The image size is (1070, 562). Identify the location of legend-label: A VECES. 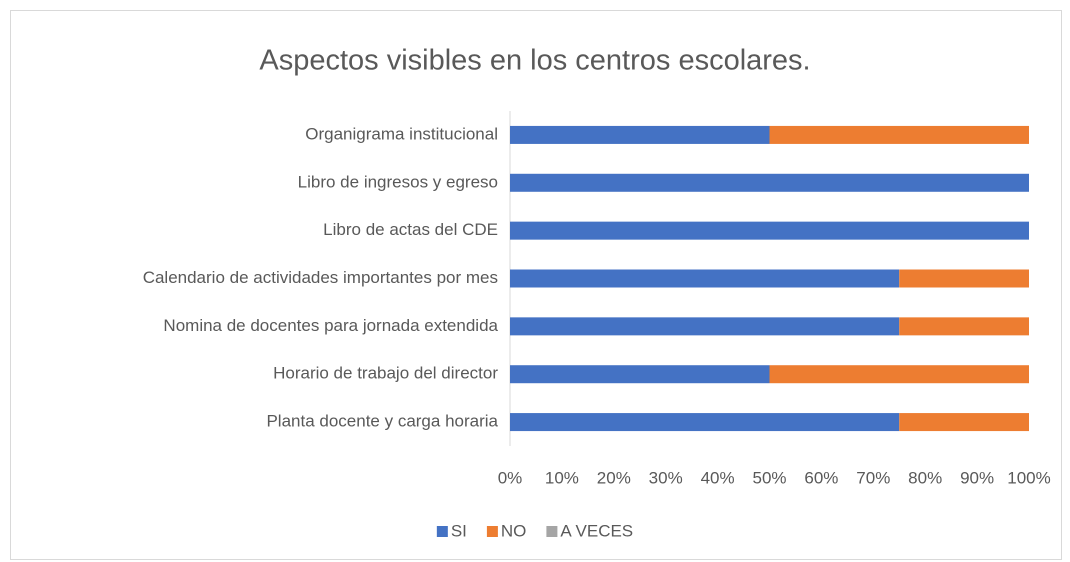
(596, 530).